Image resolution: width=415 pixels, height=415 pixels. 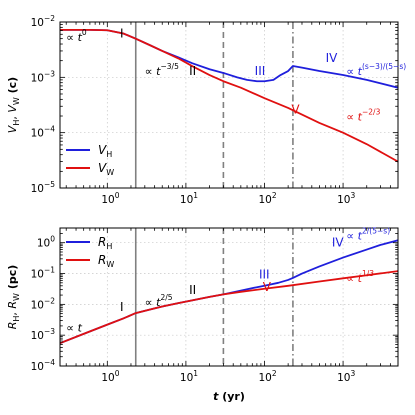 What do you see at coordinates (105, 243) in the screenshot?
I see `legend-label: RH` at bounding box center [105, 243].